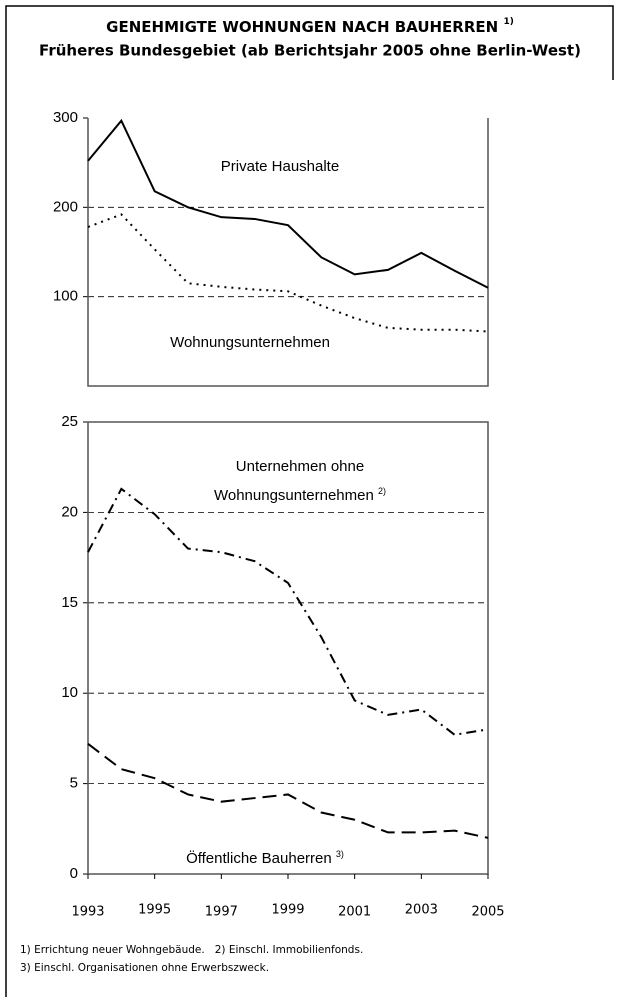  Describe the element at coordinates (287, 910) in the screenshot. I see `x-tick-label: 1999` at that location.